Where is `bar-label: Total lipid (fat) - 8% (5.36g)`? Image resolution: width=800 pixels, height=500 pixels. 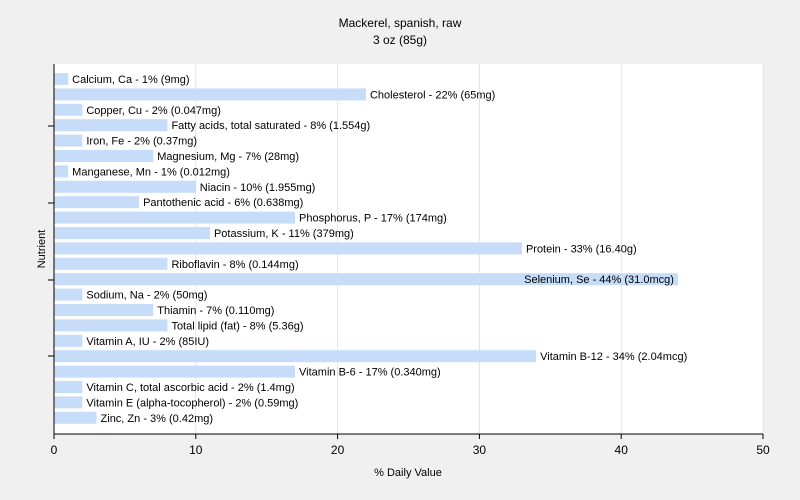 bar-label: Total lipid (fat) - 8% (5.36g) is located at coordinates (237, 326).